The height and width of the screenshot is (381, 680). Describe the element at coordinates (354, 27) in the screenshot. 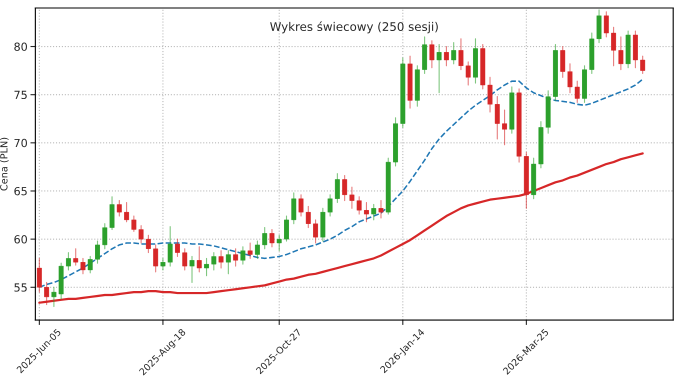

I see `text: Wykres świecowy (250 sesji)` at that location.